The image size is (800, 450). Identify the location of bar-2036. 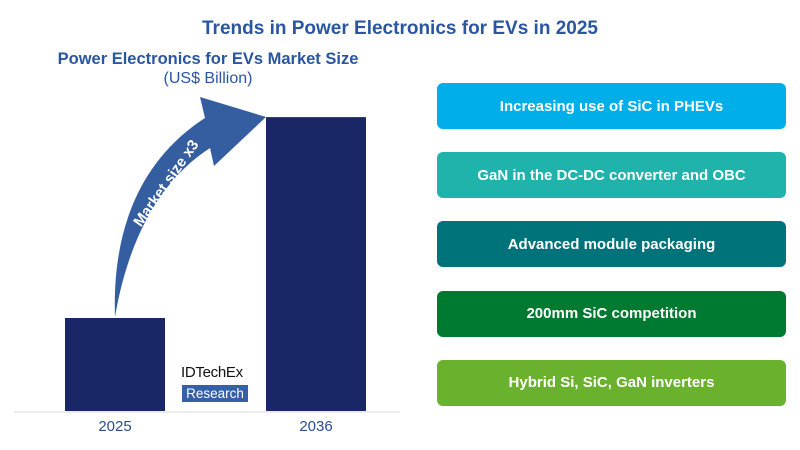
(316, 264).